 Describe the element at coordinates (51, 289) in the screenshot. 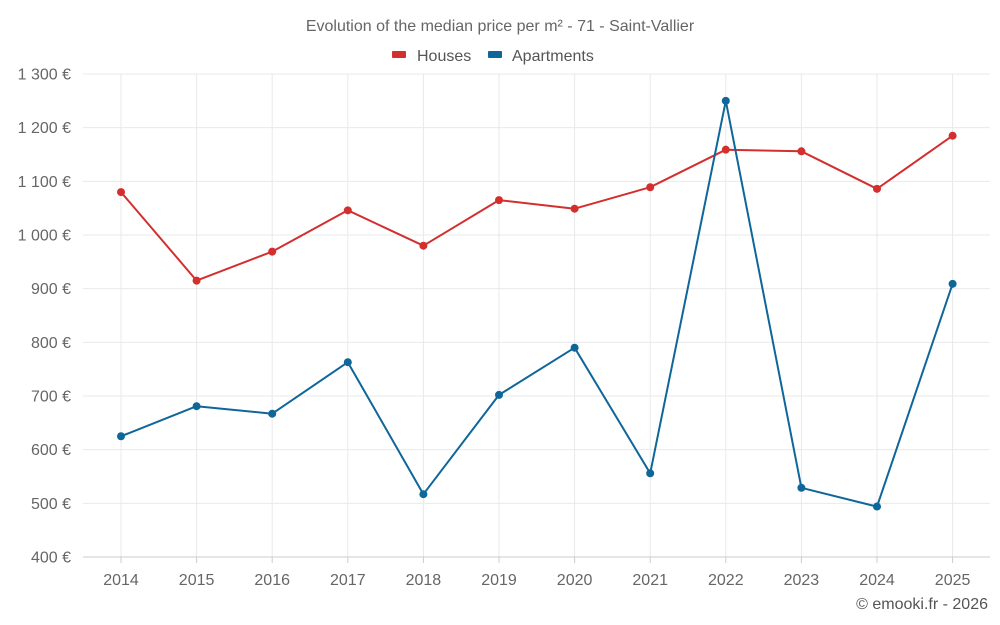

I see `y-tick-label: 900 €` at that location.